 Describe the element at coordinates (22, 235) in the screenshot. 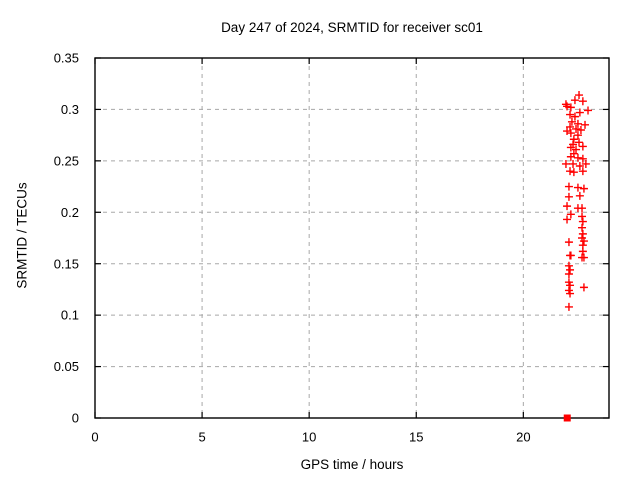

I see `y-axis-label: SRMTID / TECUs` at that location.